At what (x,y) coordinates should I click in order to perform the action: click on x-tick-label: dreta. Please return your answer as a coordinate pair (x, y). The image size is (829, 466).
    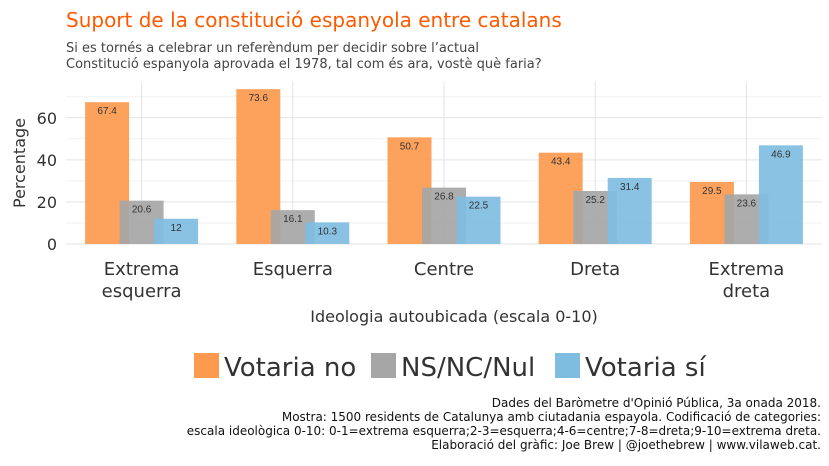
    Looking at the image, I should click on (747, 291).